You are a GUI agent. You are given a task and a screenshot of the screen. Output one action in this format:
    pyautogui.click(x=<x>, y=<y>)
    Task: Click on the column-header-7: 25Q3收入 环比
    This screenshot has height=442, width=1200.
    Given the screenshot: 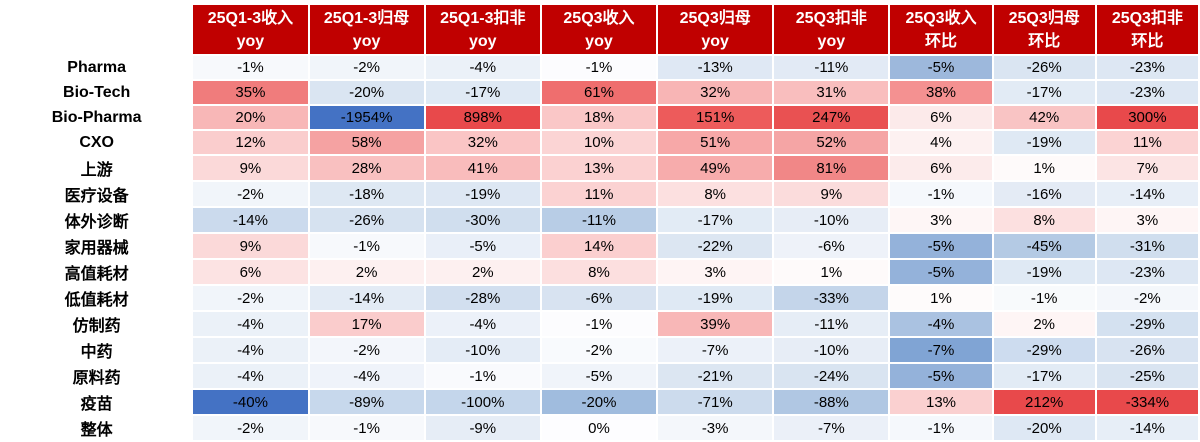 What is the action you would take?
    pyautogui.click(x=941, y=29)
    